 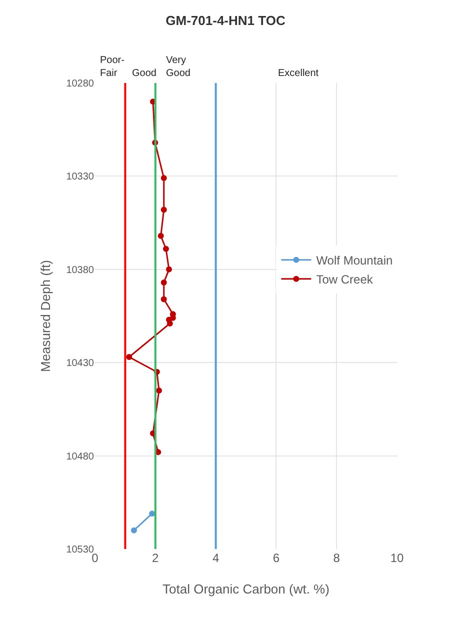 I want to click on y-tick-label: 10280, so click(x=80, y=84).